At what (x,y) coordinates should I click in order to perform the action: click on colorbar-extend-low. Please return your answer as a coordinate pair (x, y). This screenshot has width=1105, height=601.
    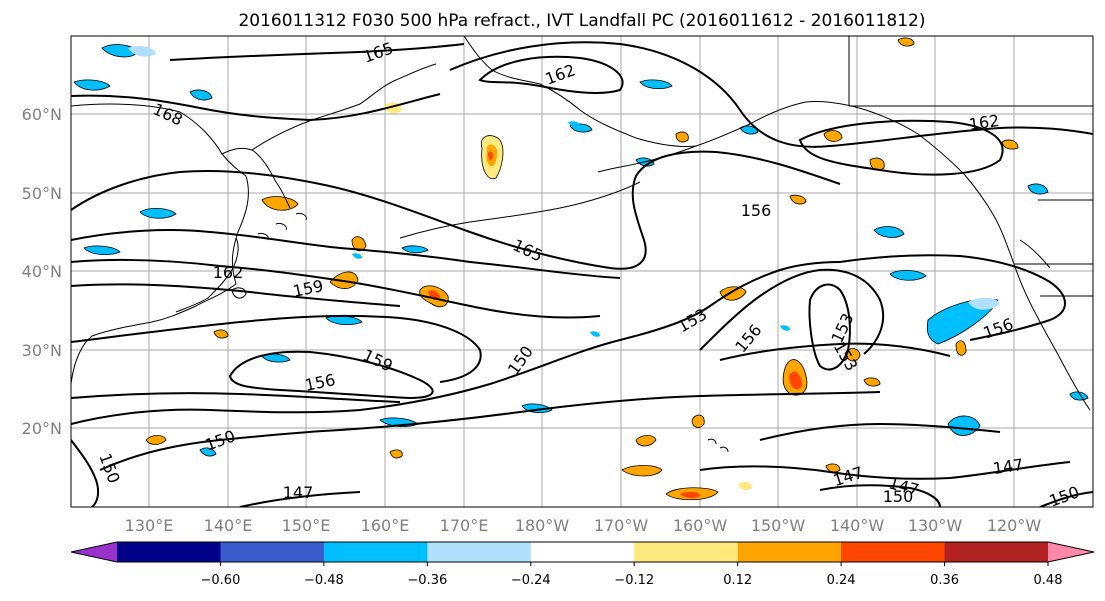
    Looking at the image, I should click on (94, 552).